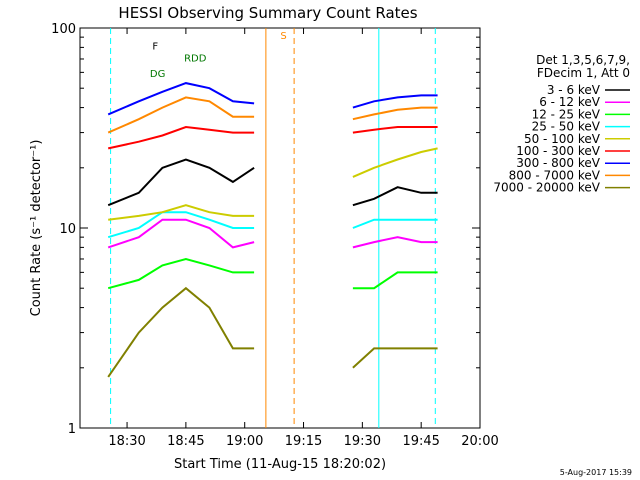 The image size is (640, 480). What do you see at coordinates (267, 13) in the screenshot?
I see `chart-title: HESSI Observing Summary Count Rates` at bounding box center [267, 13].